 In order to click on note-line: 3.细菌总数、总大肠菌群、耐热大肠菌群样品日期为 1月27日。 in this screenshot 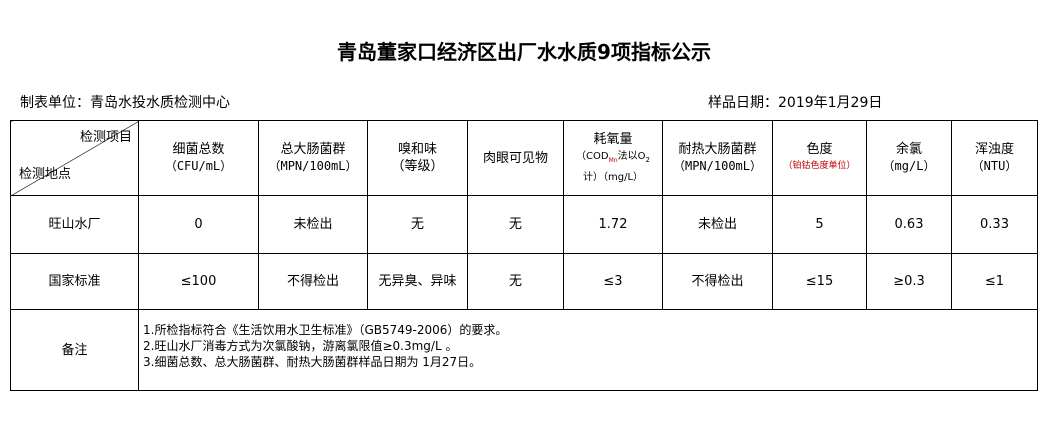, I will do `click(312, 362)`.